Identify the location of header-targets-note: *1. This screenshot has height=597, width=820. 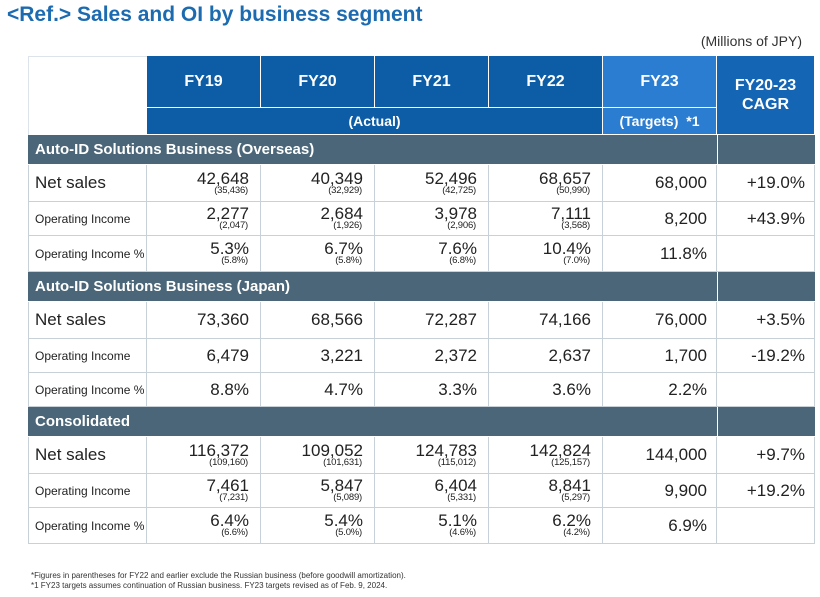
(693, 121).